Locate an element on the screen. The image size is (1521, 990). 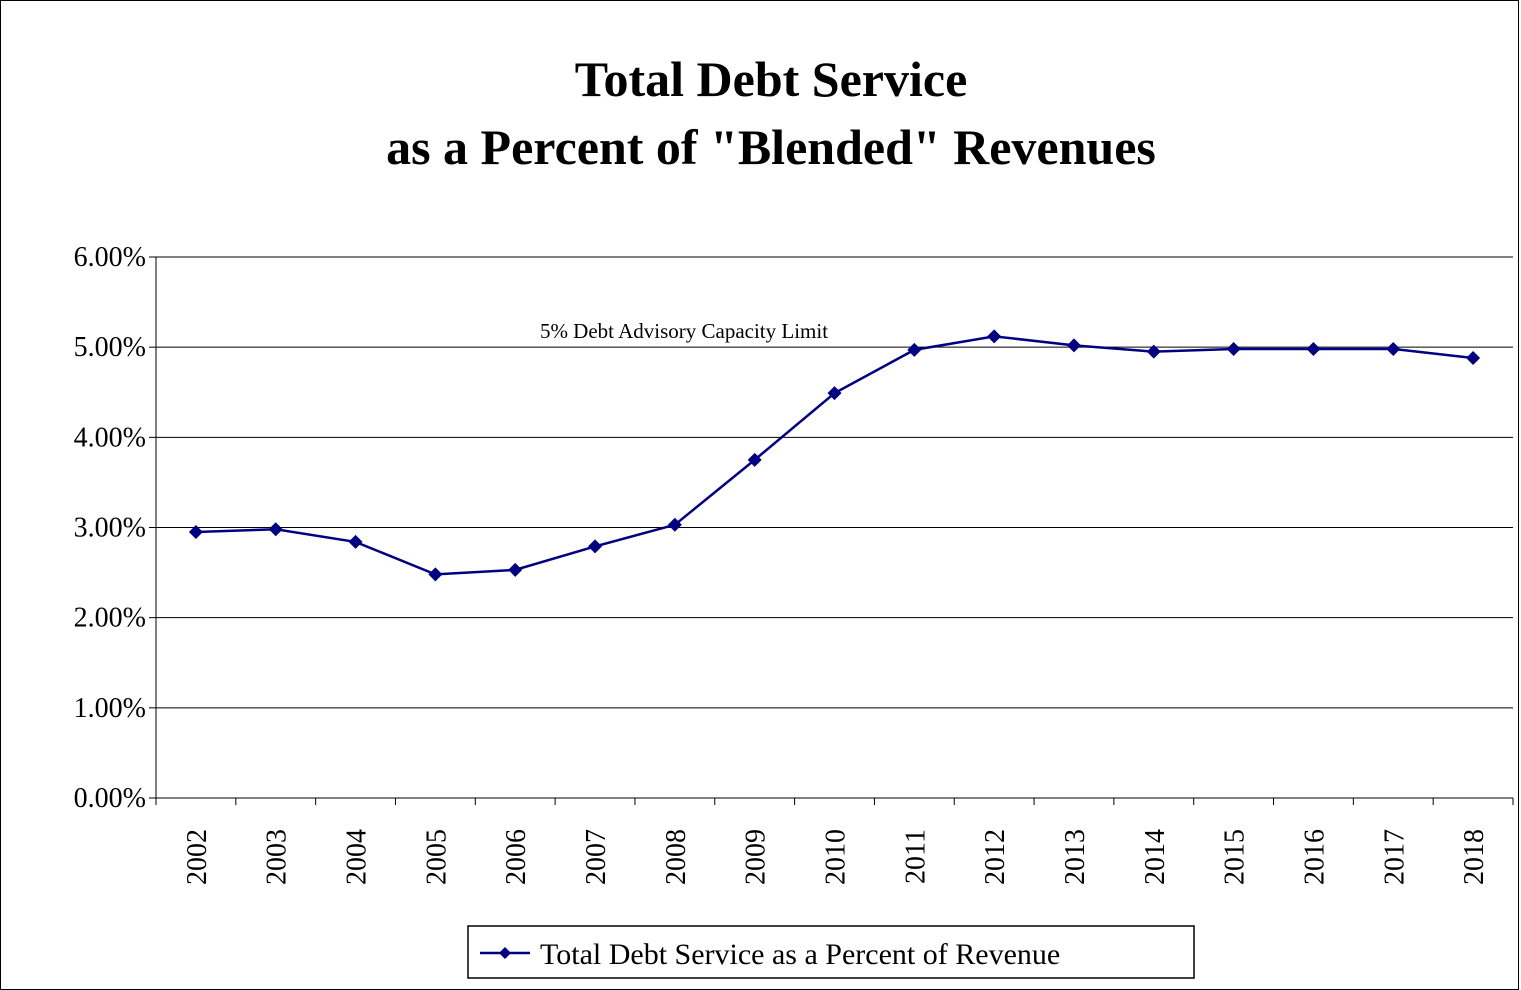
x-tick-label-2014: 2014 is located at coordinates (1155, 857).